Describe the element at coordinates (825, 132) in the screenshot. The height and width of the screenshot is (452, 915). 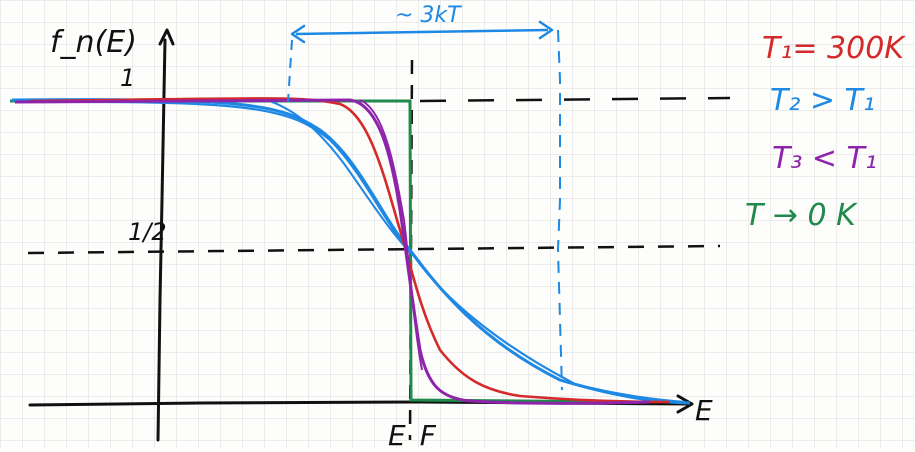
I see `temperature-legend: T₁= 300K T₂ > T₁ T₃ < T₁ T → 0 K` at that location.